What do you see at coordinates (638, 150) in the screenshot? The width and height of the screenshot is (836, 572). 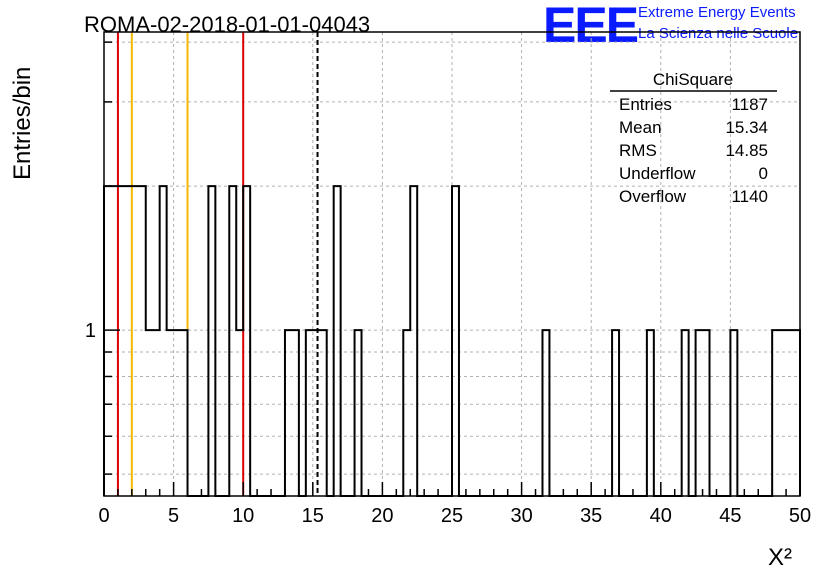 I see `stats-label: RMS` at bounding box center [638, 150].